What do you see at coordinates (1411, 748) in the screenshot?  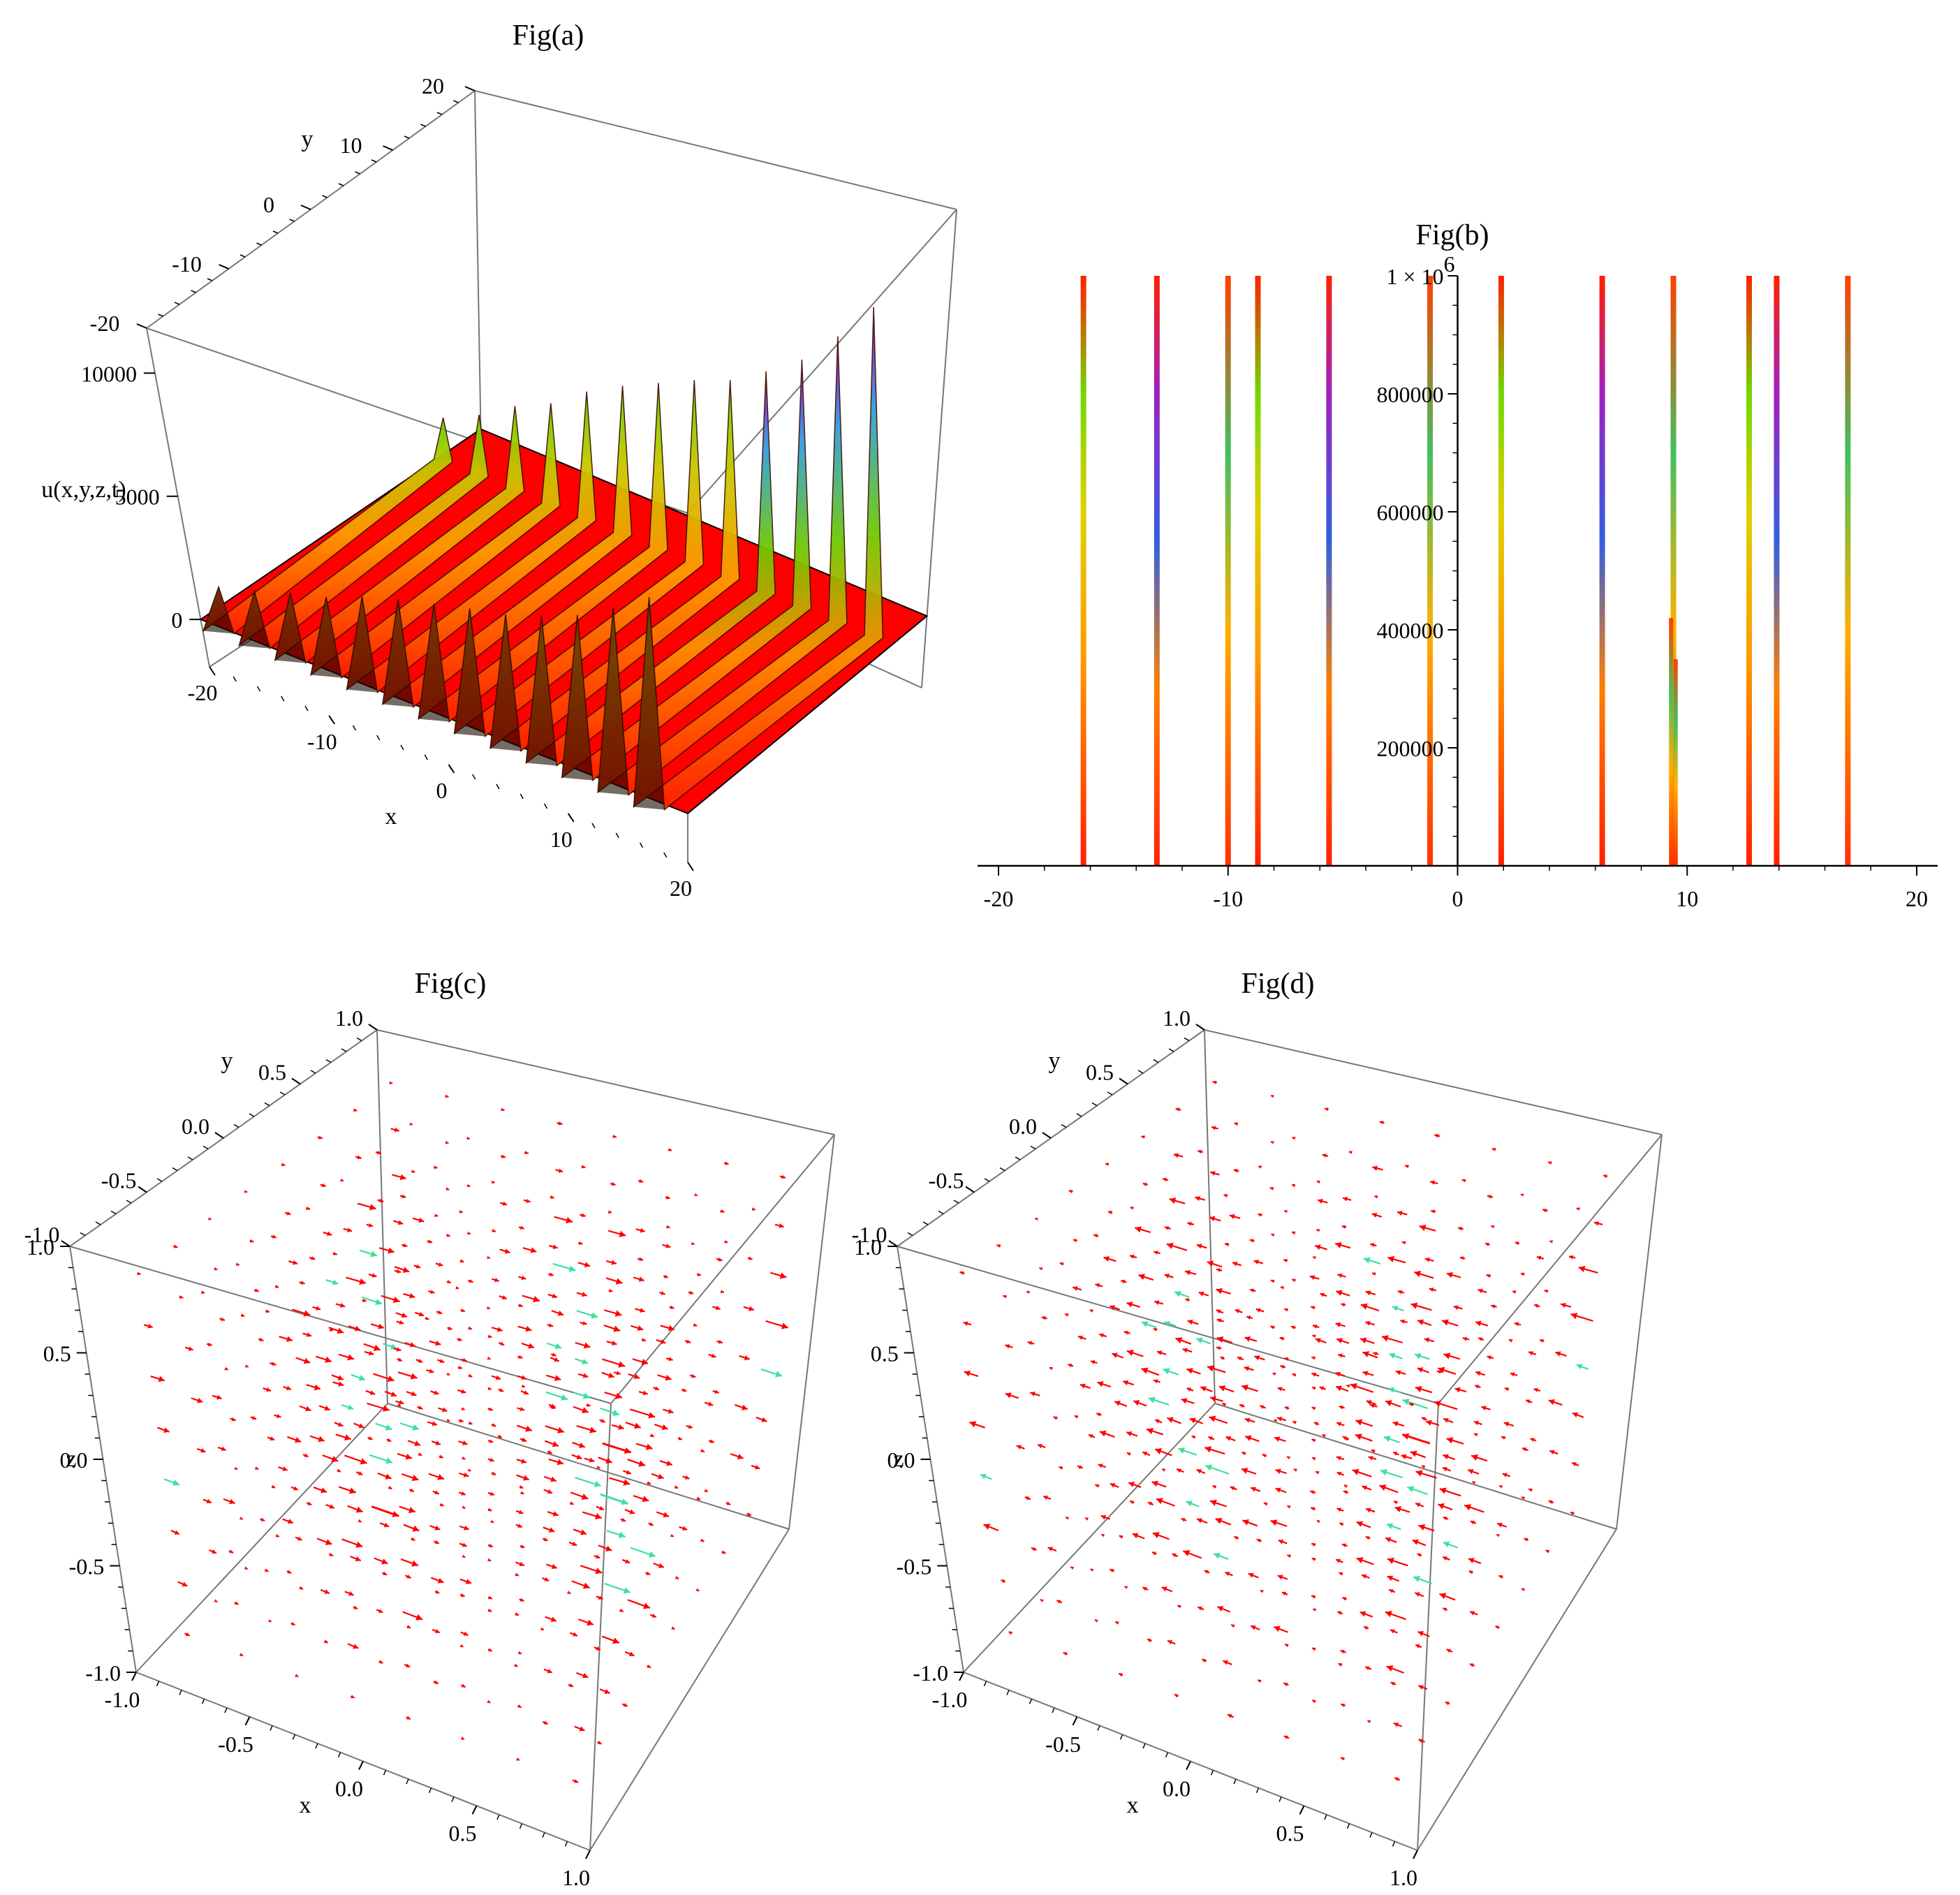 I see `figure-b-y-tick-label: 200000` at bounding box center [1411, 748].